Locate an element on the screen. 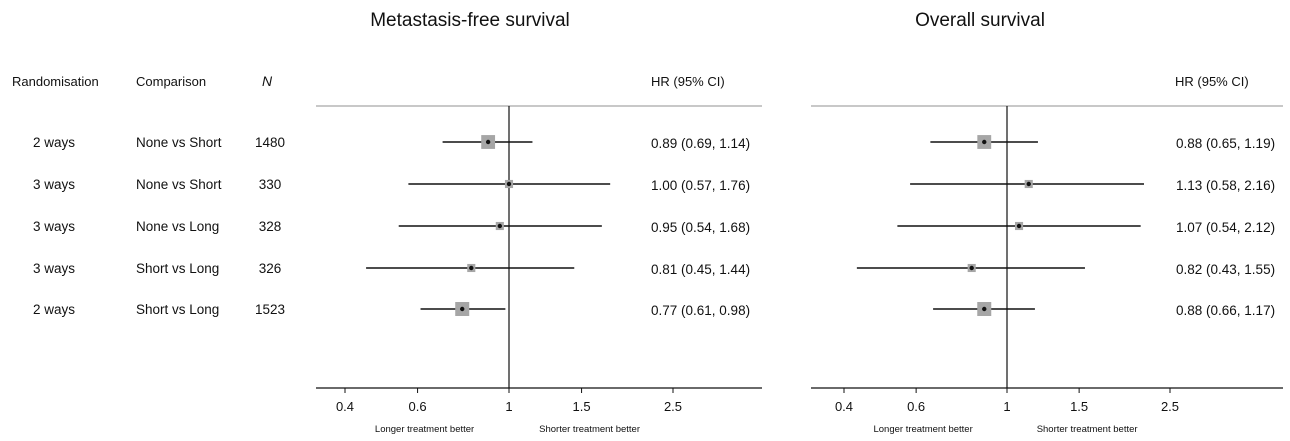 The width and height of the screenshot is (1290, 441). hr-value-label: 1.13 (0.58, 2.16) is located at coordinates (1225, 185).